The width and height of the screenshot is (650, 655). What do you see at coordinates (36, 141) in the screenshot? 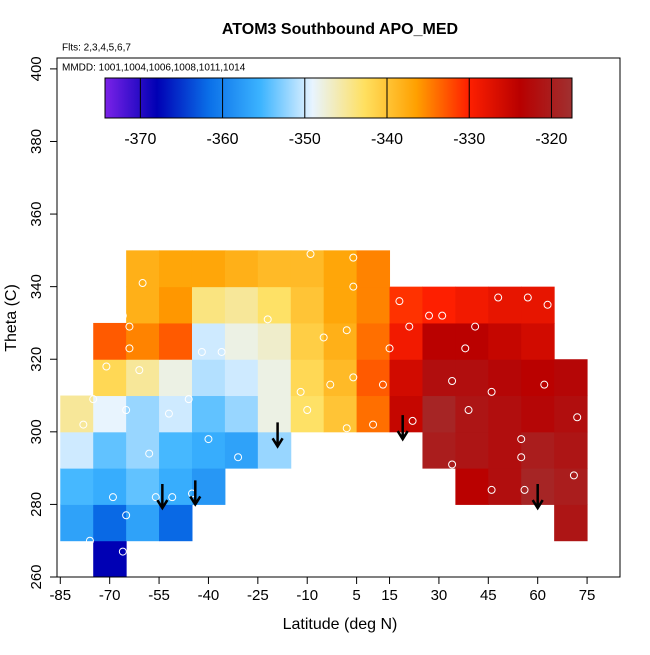
I see `y-tick-label: 380` at bounding box center [36, 141].